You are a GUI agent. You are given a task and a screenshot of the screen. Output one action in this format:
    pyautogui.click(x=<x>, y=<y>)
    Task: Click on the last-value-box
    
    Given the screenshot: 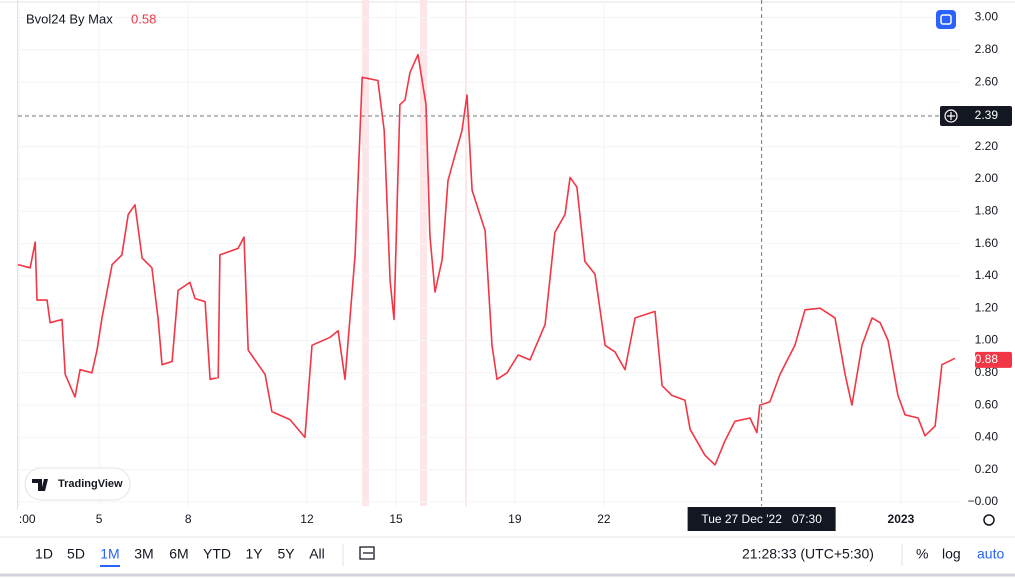 What is the action you would take?
    pyautogui.click(x=993, y=359)
    